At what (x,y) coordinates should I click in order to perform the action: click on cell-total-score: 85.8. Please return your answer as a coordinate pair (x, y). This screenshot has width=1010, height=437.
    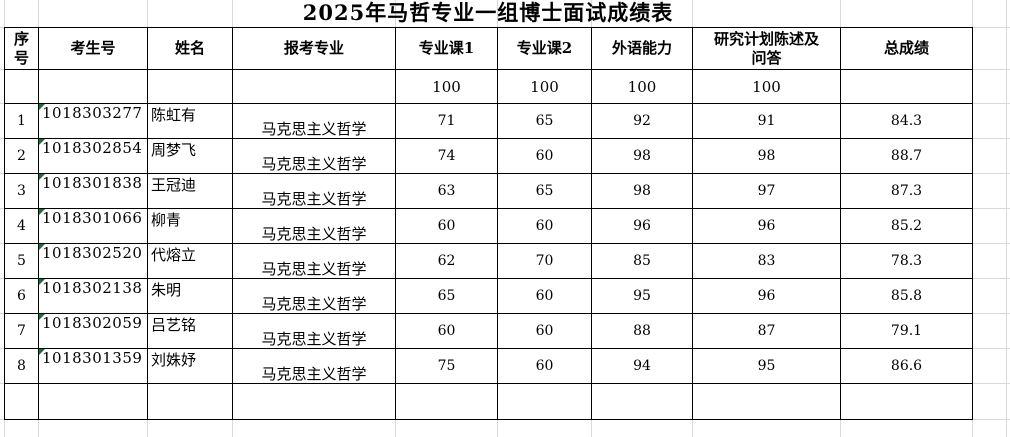
    Looking at the image, I should click on (906, 296).